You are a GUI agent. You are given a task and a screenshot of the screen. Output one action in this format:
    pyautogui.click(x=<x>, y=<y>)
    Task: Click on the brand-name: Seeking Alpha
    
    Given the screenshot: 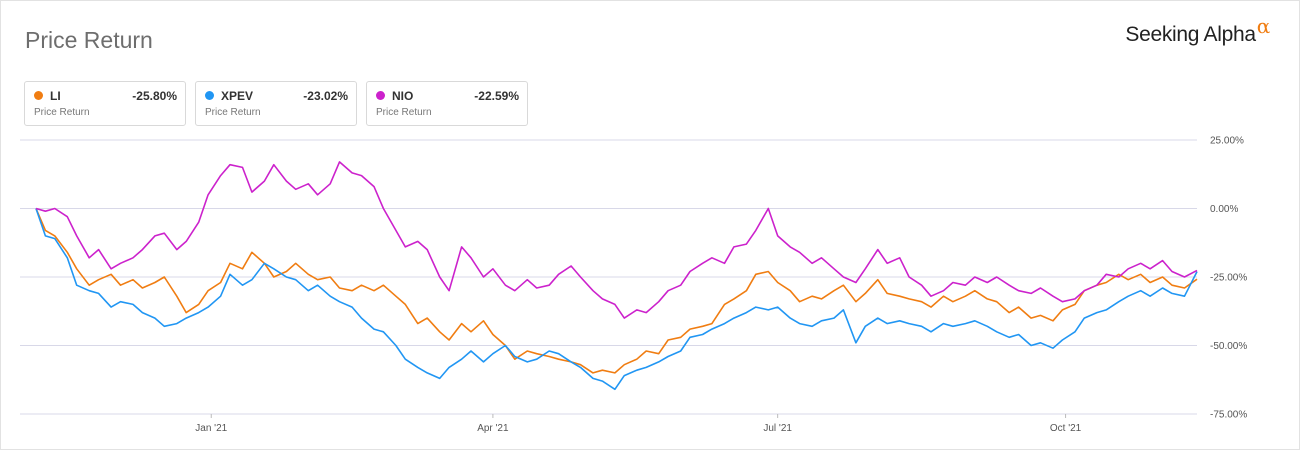 What is the action you would take?
    pyautogui.click(x=1190, y=34)
    